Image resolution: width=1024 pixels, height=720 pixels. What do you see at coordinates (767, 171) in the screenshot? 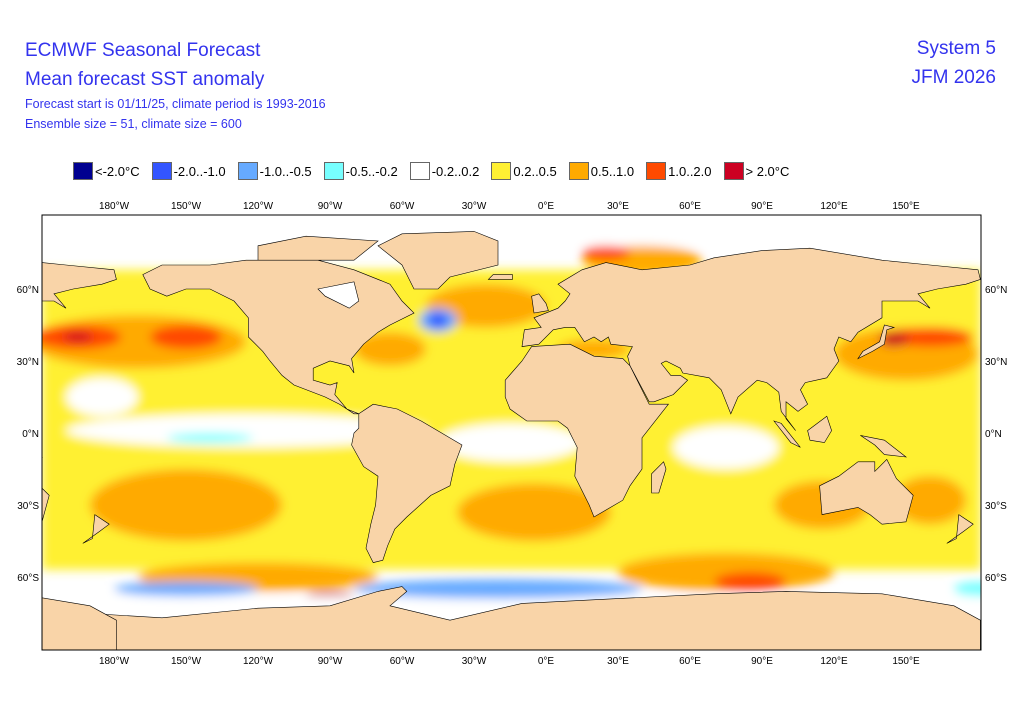
I see `legend-label: > 2.0°C` at bounding box center [767, 171].